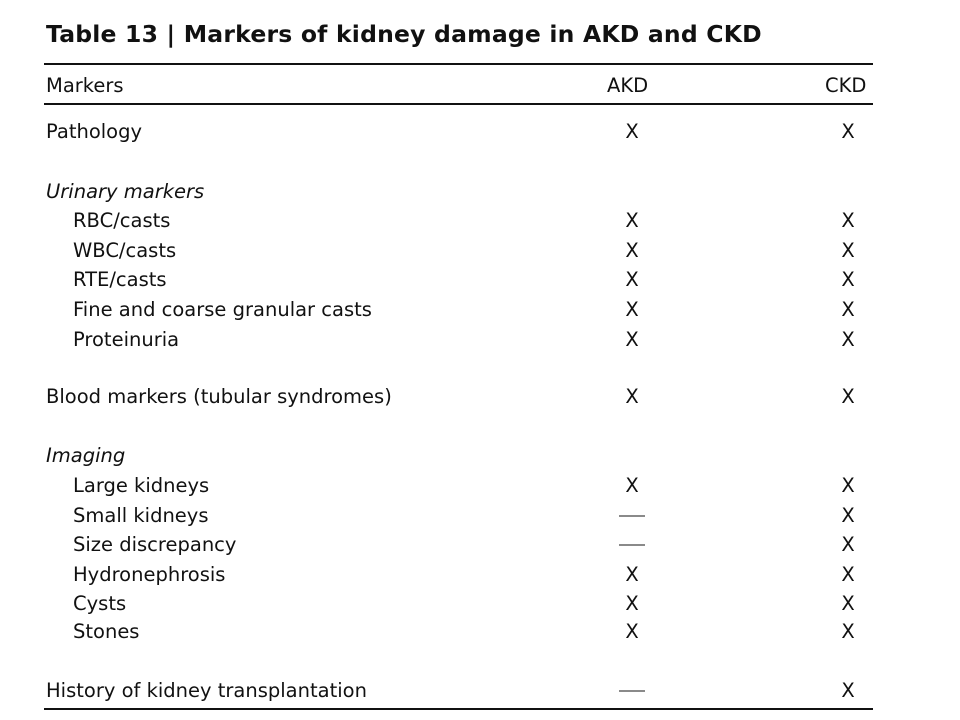  I want to click on row-label: History of kidney transplantation, so click(206, 690).